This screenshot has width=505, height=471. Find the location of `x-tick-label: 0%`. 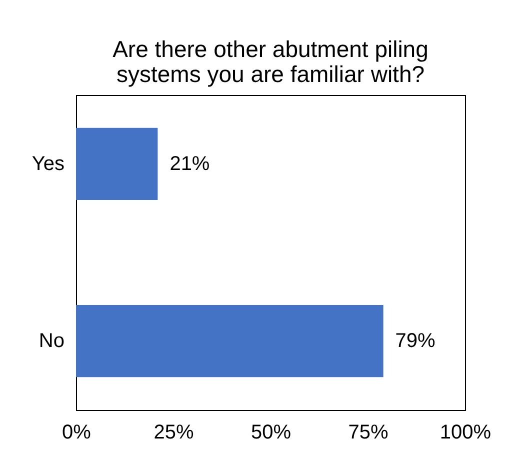

x-tick-label: 0% is located at coordinates (77, 433).